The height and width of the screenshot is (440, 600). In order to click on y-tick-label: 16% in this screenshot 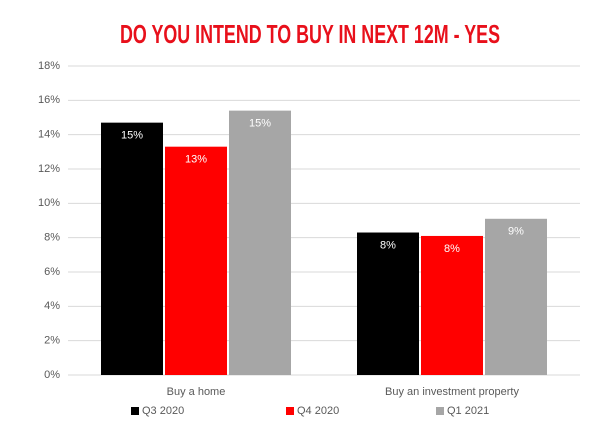, I will do `click(49, 100)`.